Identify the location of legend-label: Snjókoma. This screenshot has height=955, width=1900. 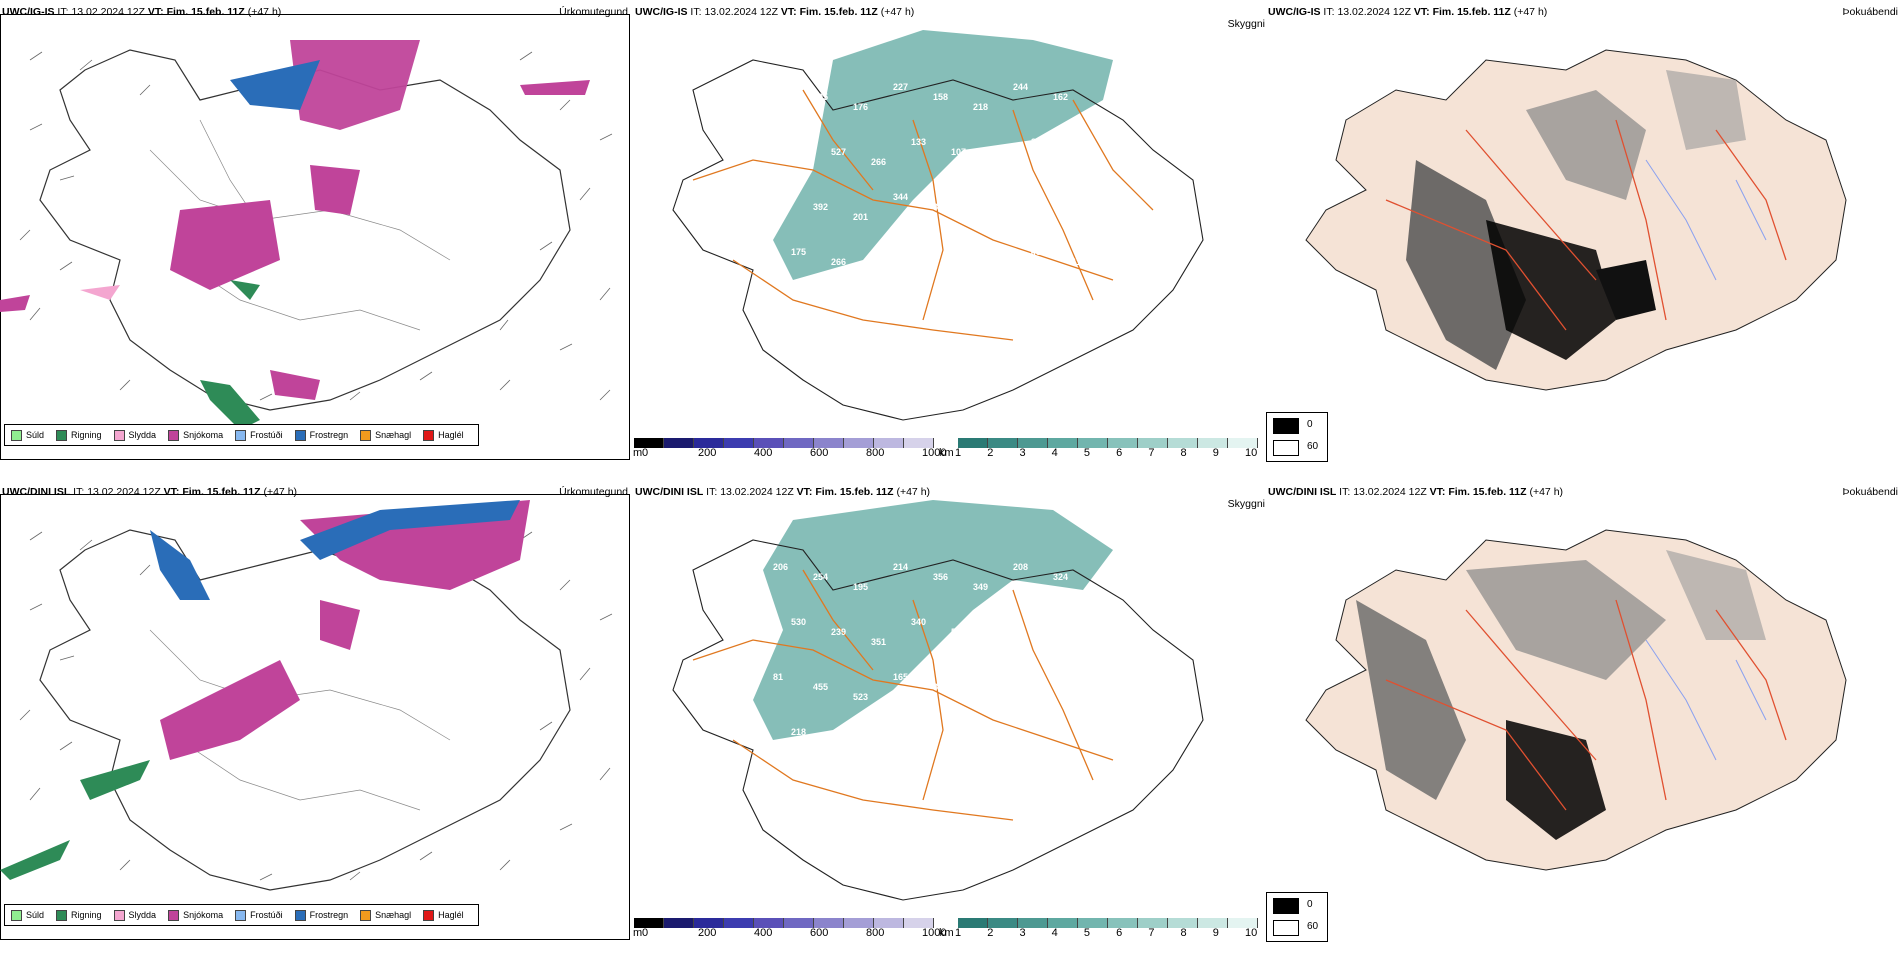
(203, 915).